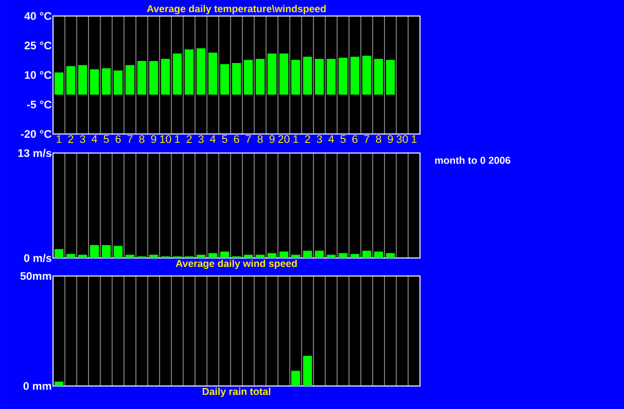 The width and height of the screenshot is (624, 409). I want to click on x-tick-label: 20, so click(284, 139).